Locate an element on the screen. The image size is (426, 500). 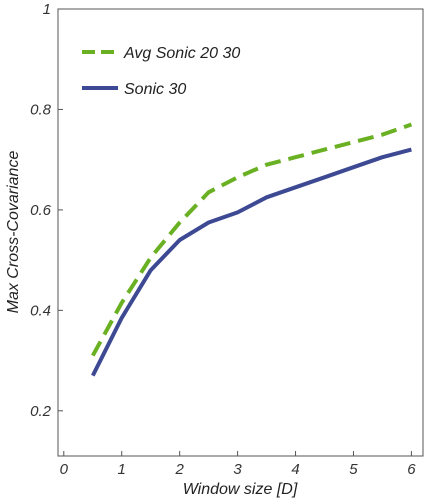
x-tick-label: 2 is located at coordinates (179, 469).